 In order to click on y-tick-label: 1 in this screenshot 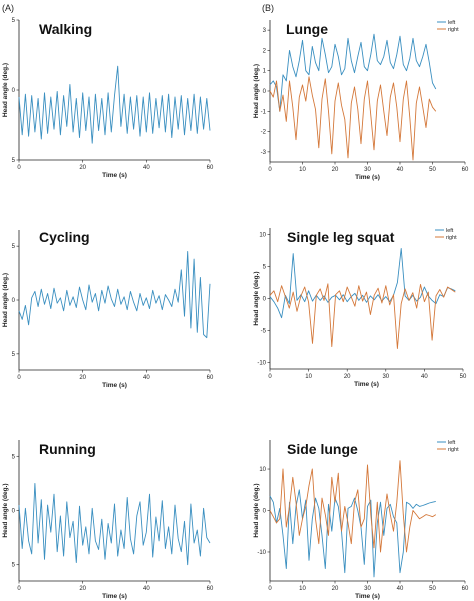, I will do `click(265, 72)`.